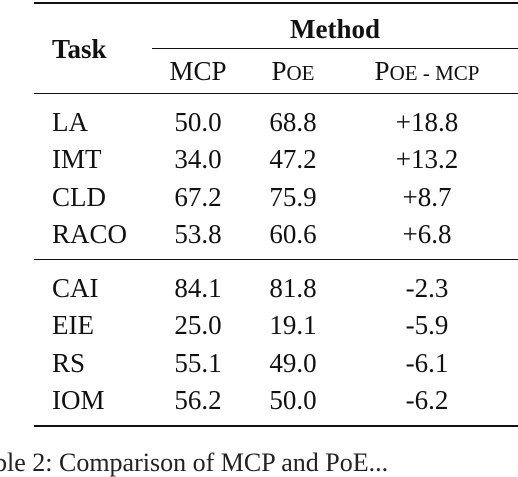  What do you see at coordinates (427, 288) in the screenshot?
I see `diff-cell: -2.3` at bounding box center [427, 288].